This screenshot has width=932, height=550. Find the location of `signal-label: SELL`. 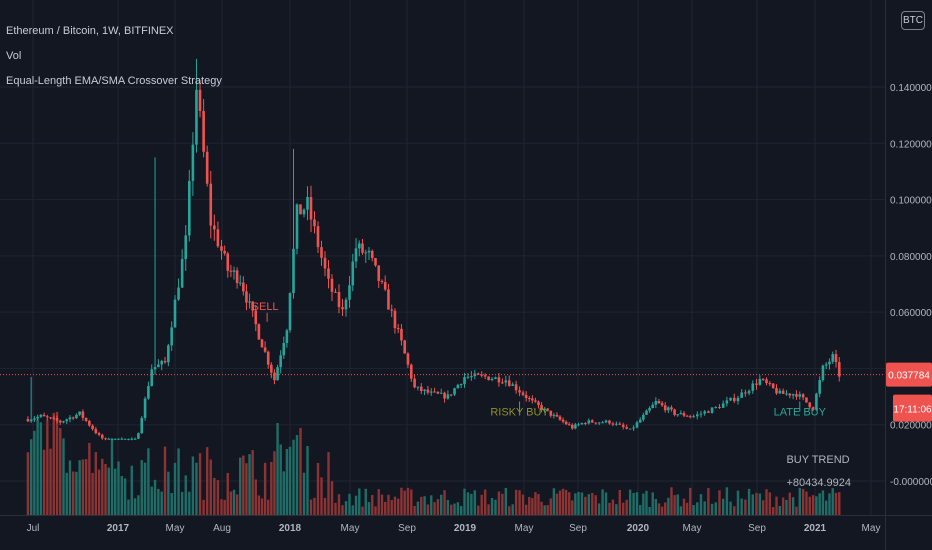

signal-label: SELL is located at coordinates (265, 307).